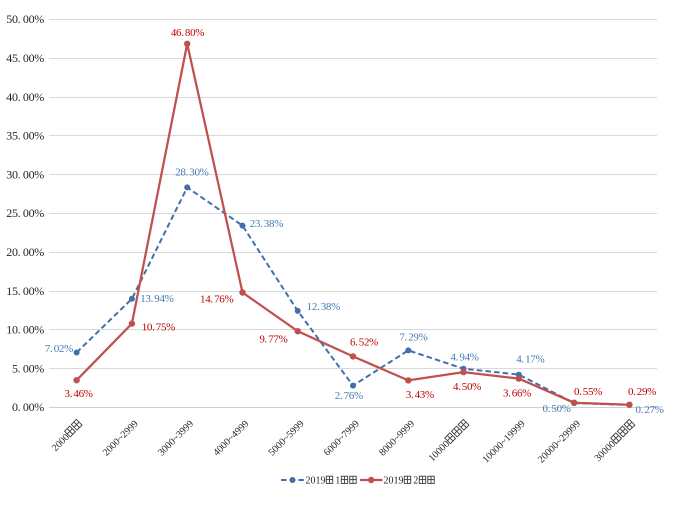 The image size is (676, 506). Describe the element at coordinates (323, 307) in the screenshot. I see `svg-text: 12.38%` at that location.